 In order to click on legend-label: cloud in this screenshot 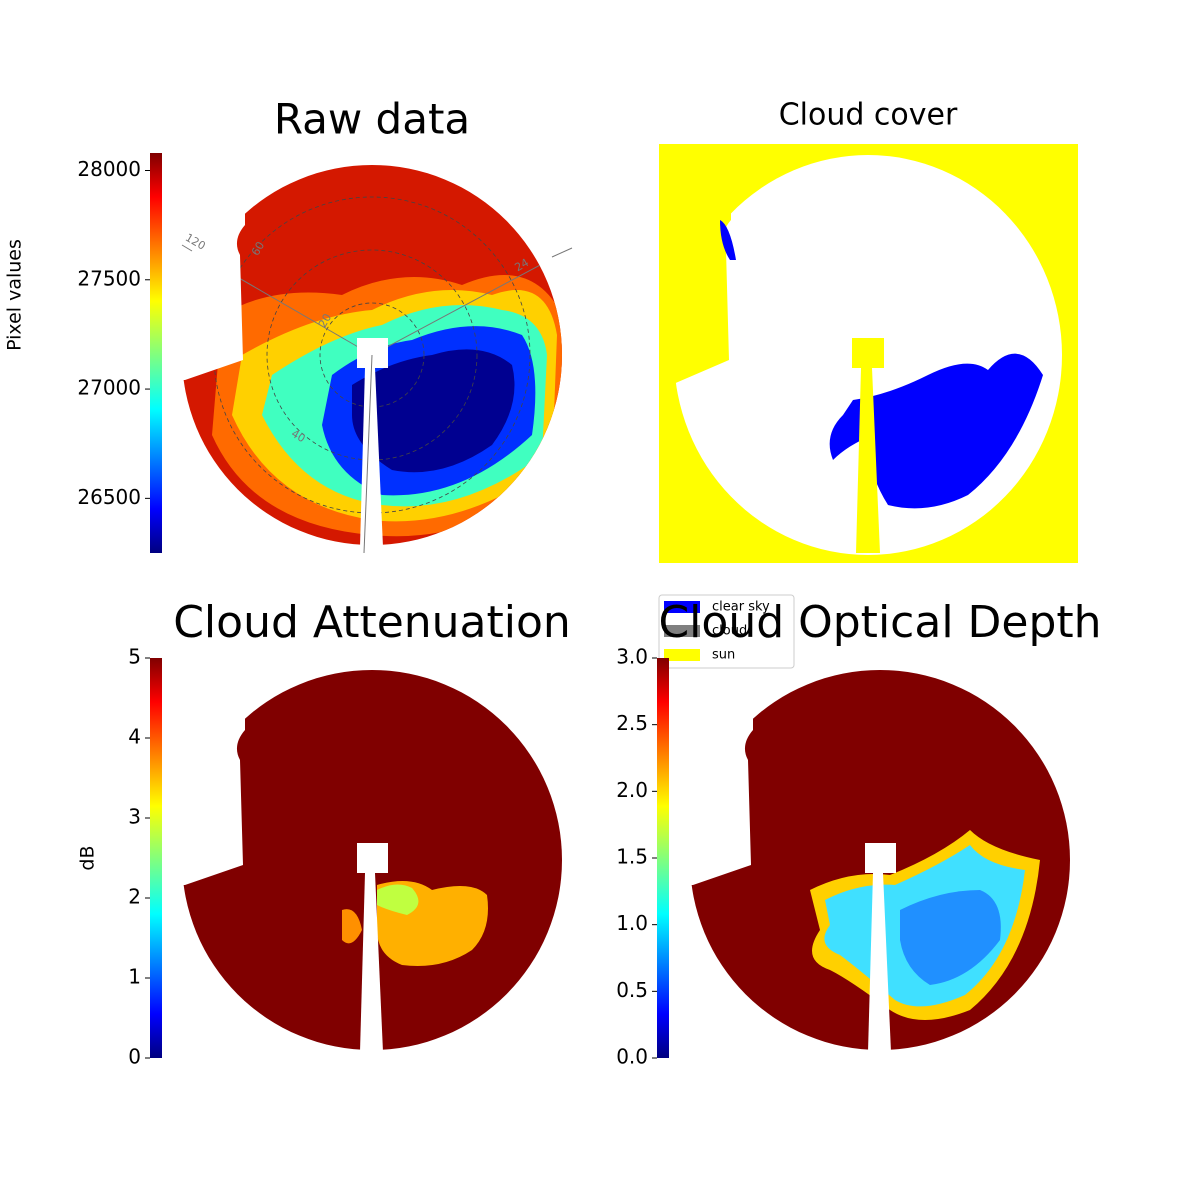, I will do `click(729, 631)`.